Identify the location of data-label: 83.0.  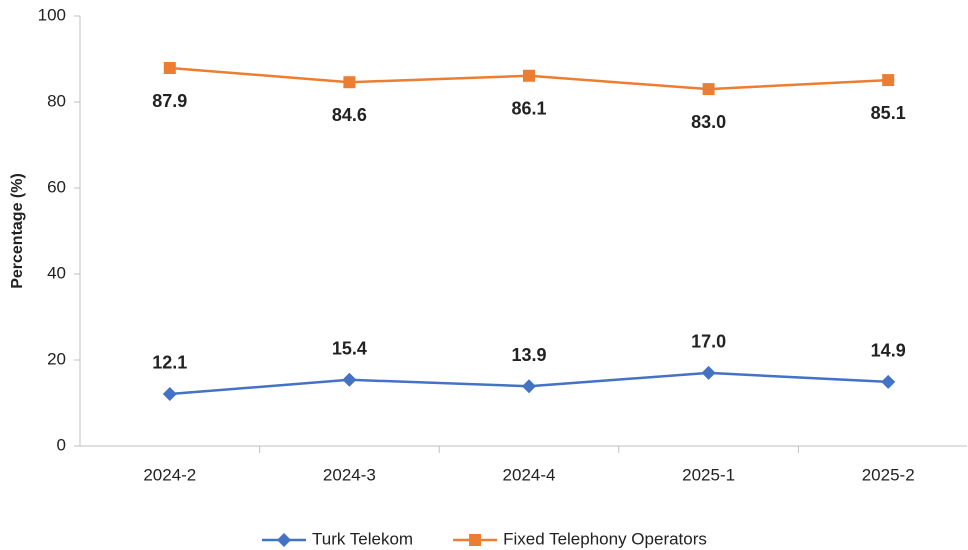
(708, 122).